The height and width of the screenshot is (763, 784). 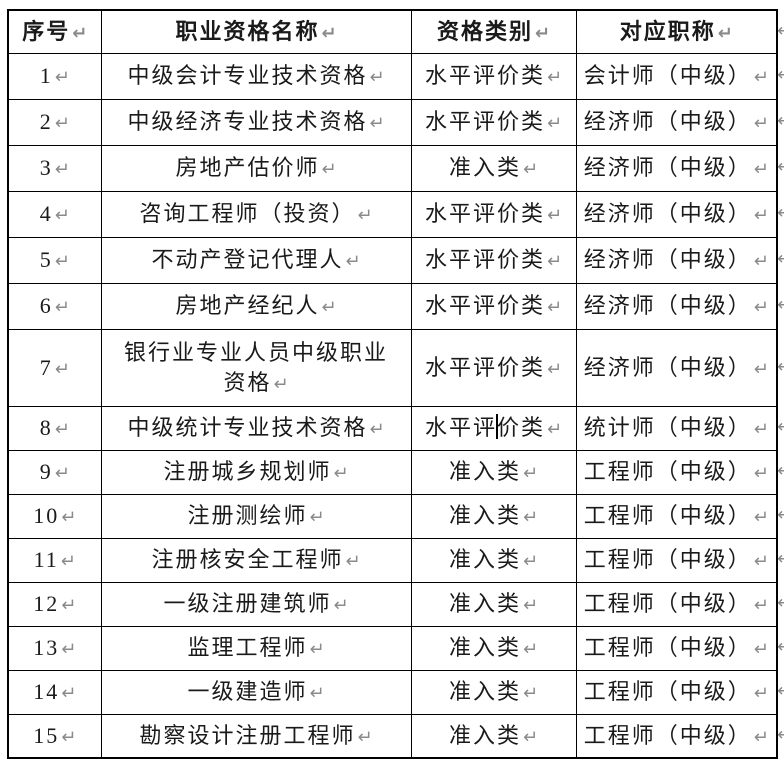 I want to click on cell-name: 注册城乡规划师 ↵, so click(x=256, y=472).